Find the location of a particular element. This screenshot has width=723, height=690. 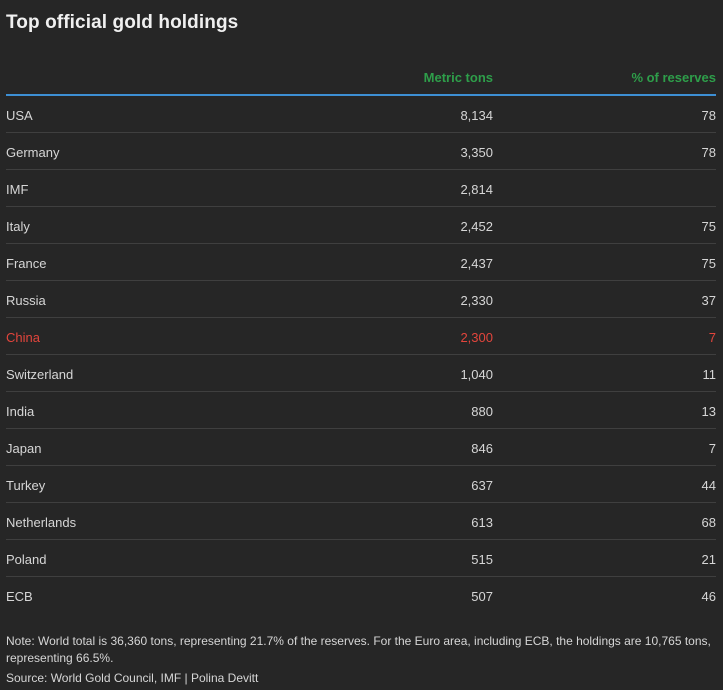

table-row: Switzerland 1,040 11 is located at coordinates (361, 373).